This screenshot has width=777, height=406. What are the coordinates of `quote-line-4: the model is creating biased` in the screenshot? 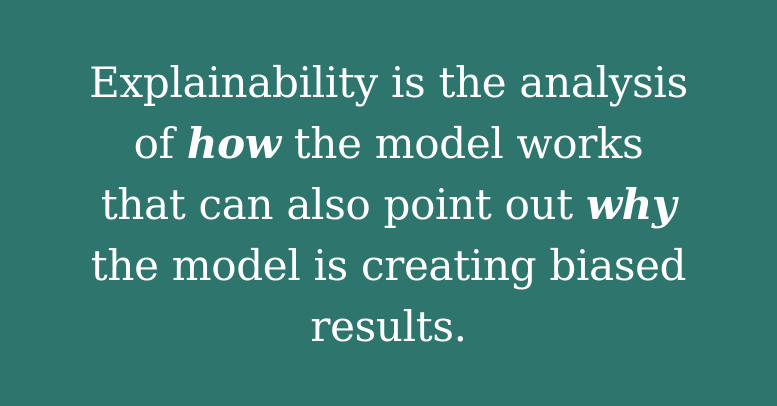 It's located at (388, 265).